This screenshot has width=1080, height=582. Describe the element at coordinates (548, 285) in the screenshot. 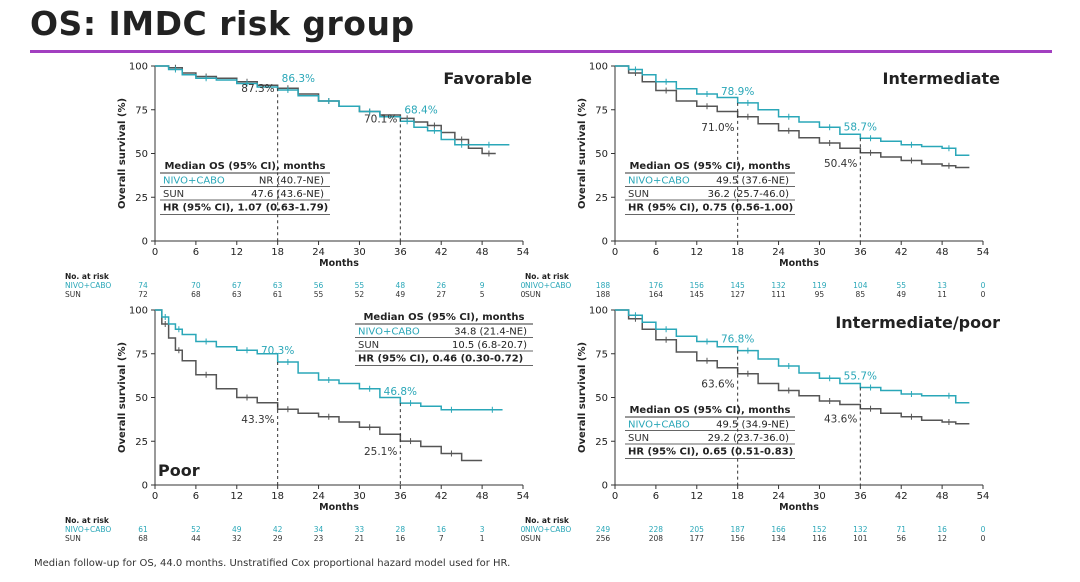

I see `at-risk-nivo-cabo-label: NIVO+CABO` at that location.